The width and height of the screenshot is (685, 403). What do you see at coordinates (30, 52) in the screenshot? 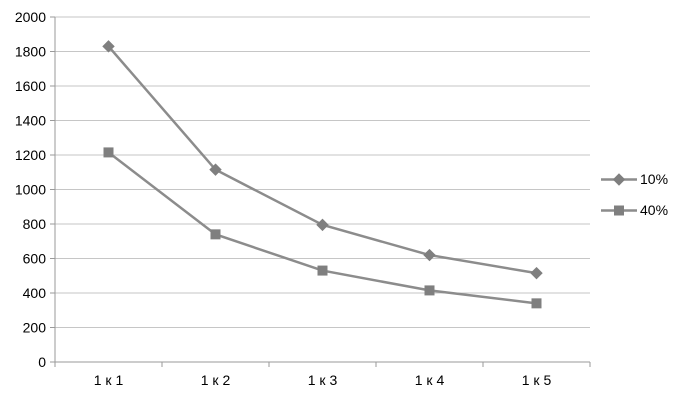
I see `y-axis-label: 1800` at bounding box center [30, 52].